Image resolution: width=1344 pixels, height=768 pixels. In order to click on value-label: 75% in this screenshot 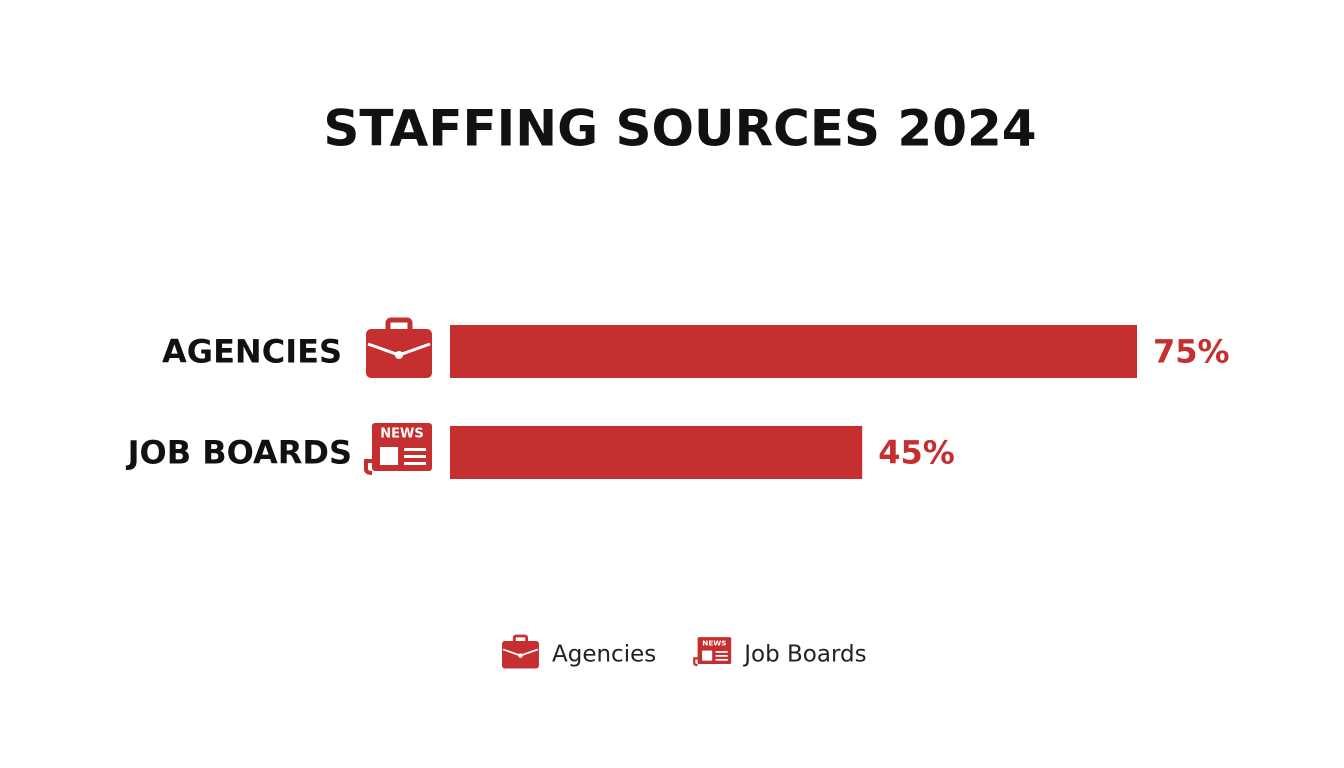, I will do `click(1191, 352)`.